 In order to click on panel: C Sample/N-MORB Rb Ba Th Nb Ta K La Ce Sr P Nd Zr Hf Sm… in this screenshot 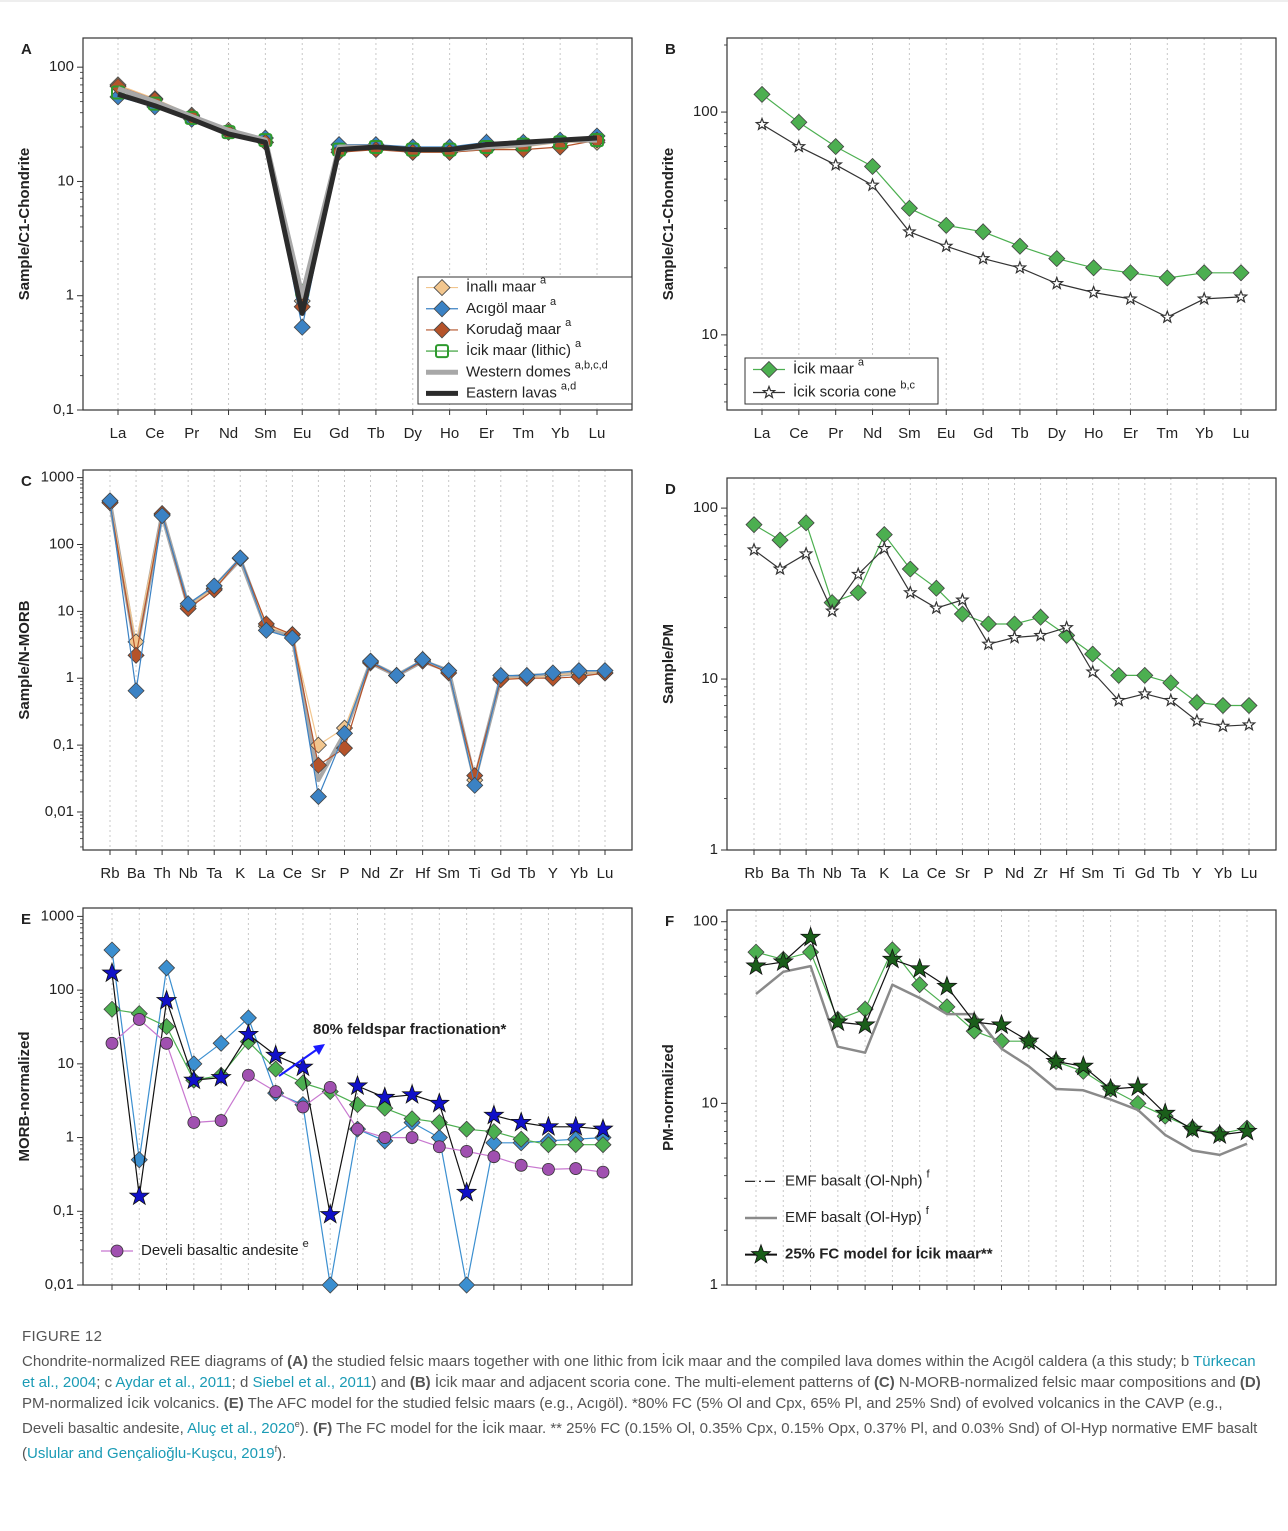, I will do `click(324, 675)`.